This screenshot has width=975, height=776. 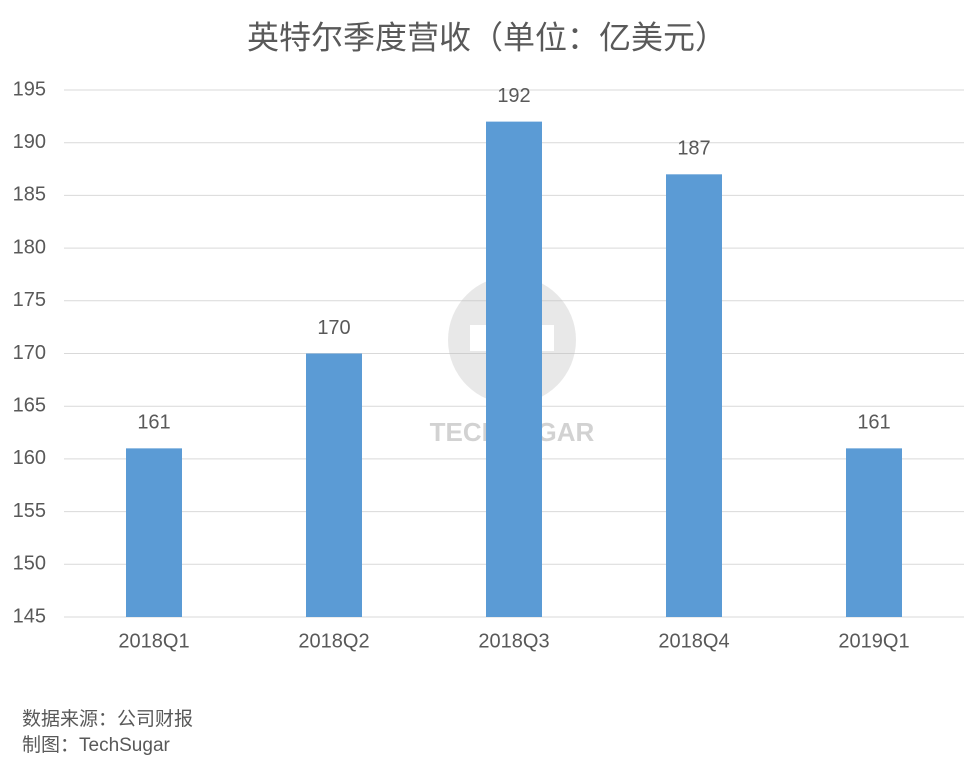 I want to click on source-note: 数据来源：公司财报, so click(x=107, y=719).